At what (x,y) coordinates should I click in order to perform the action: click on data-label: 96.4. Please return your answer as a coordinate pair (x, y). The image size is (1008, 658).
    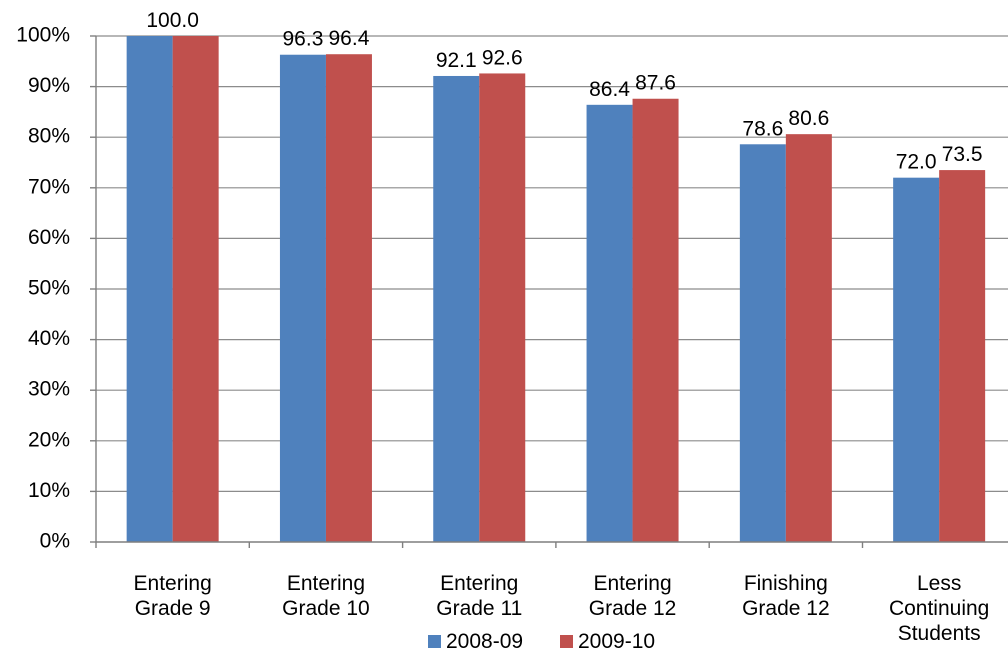
    Looking at the image, I should click on (349, 38).